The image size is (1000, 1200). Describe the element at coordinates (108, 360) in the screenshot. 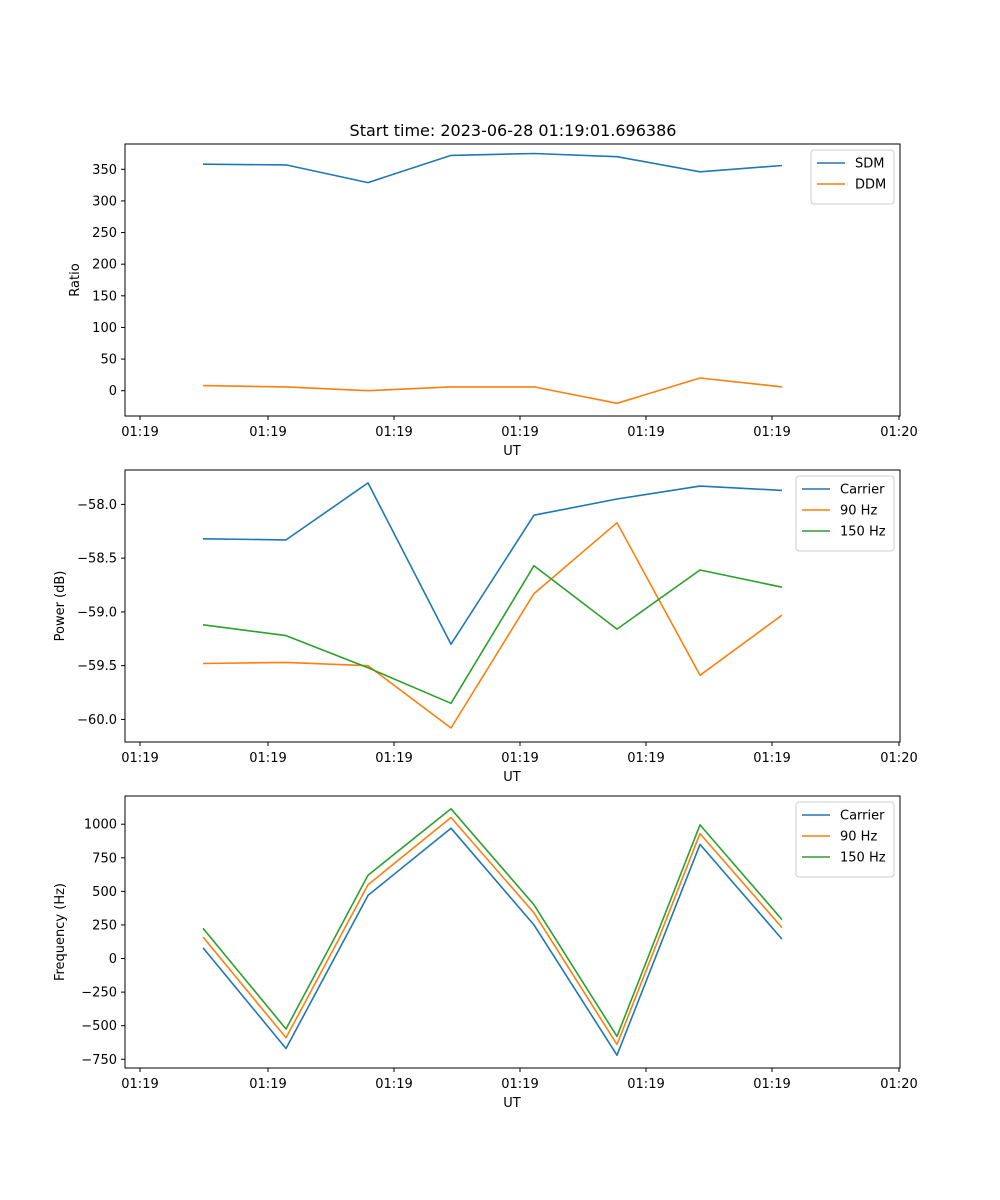

I see `y-tick-label: 50` at that location.